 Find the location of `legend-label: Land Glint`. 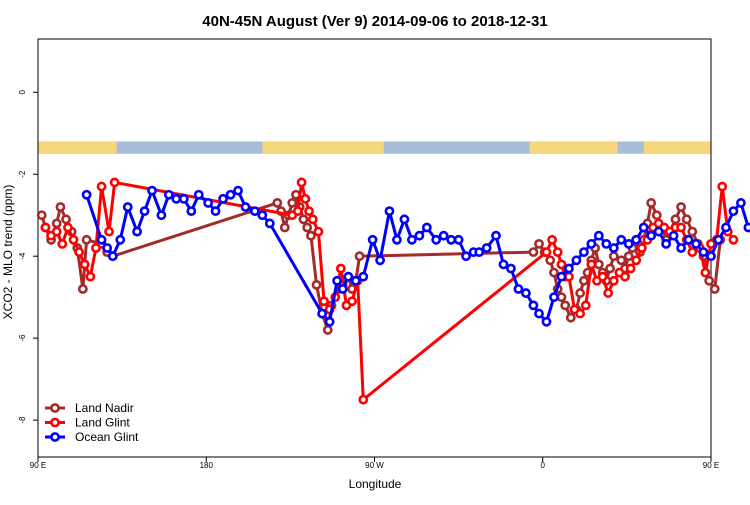

legend-label: Land Glint is located at coordinates (102, 423).